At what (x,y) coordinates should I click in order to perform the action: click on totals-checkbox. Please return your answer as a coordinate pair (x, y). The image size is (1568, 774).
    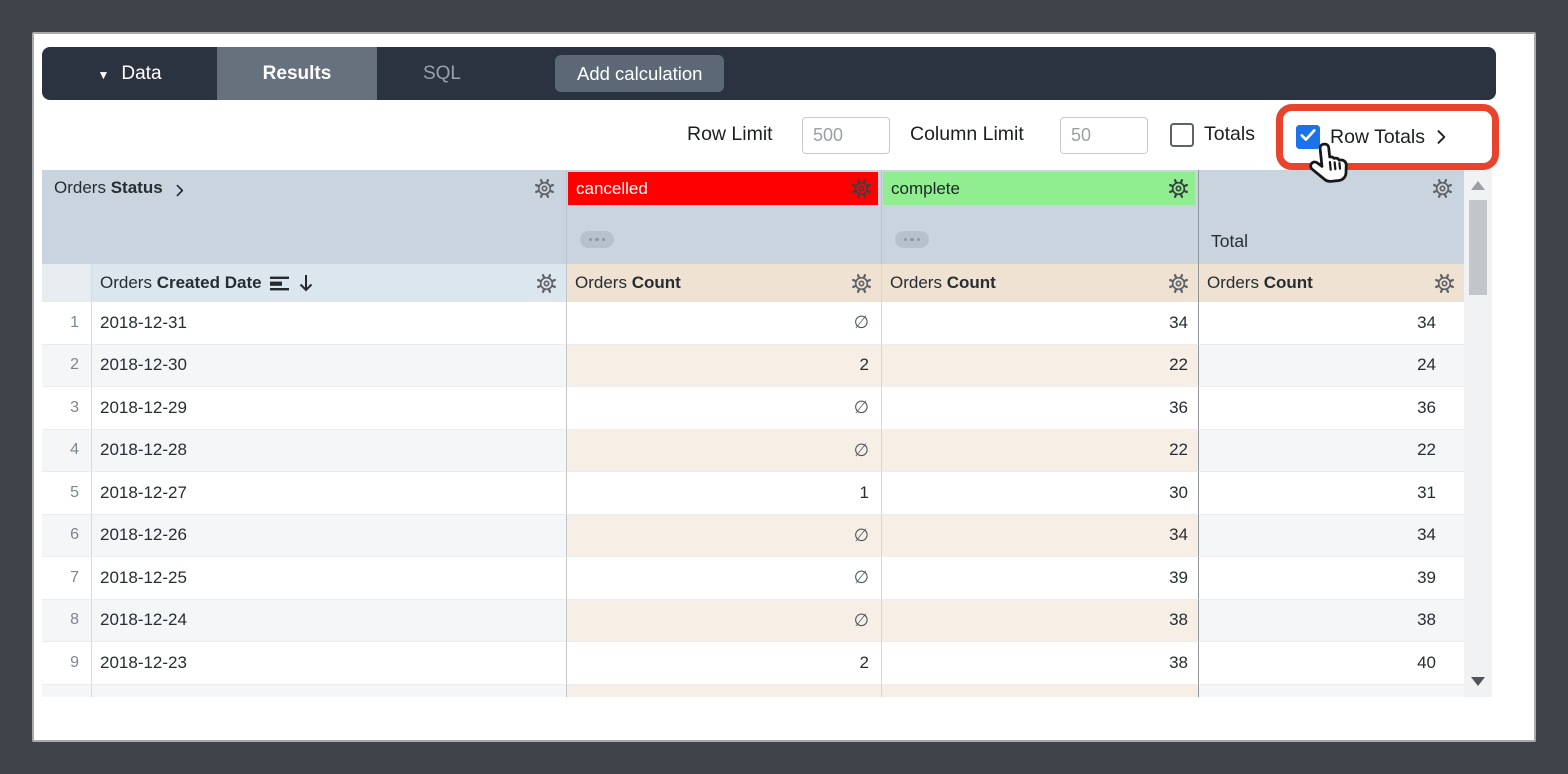
    Looking at the image, I should click on (1182, 135).